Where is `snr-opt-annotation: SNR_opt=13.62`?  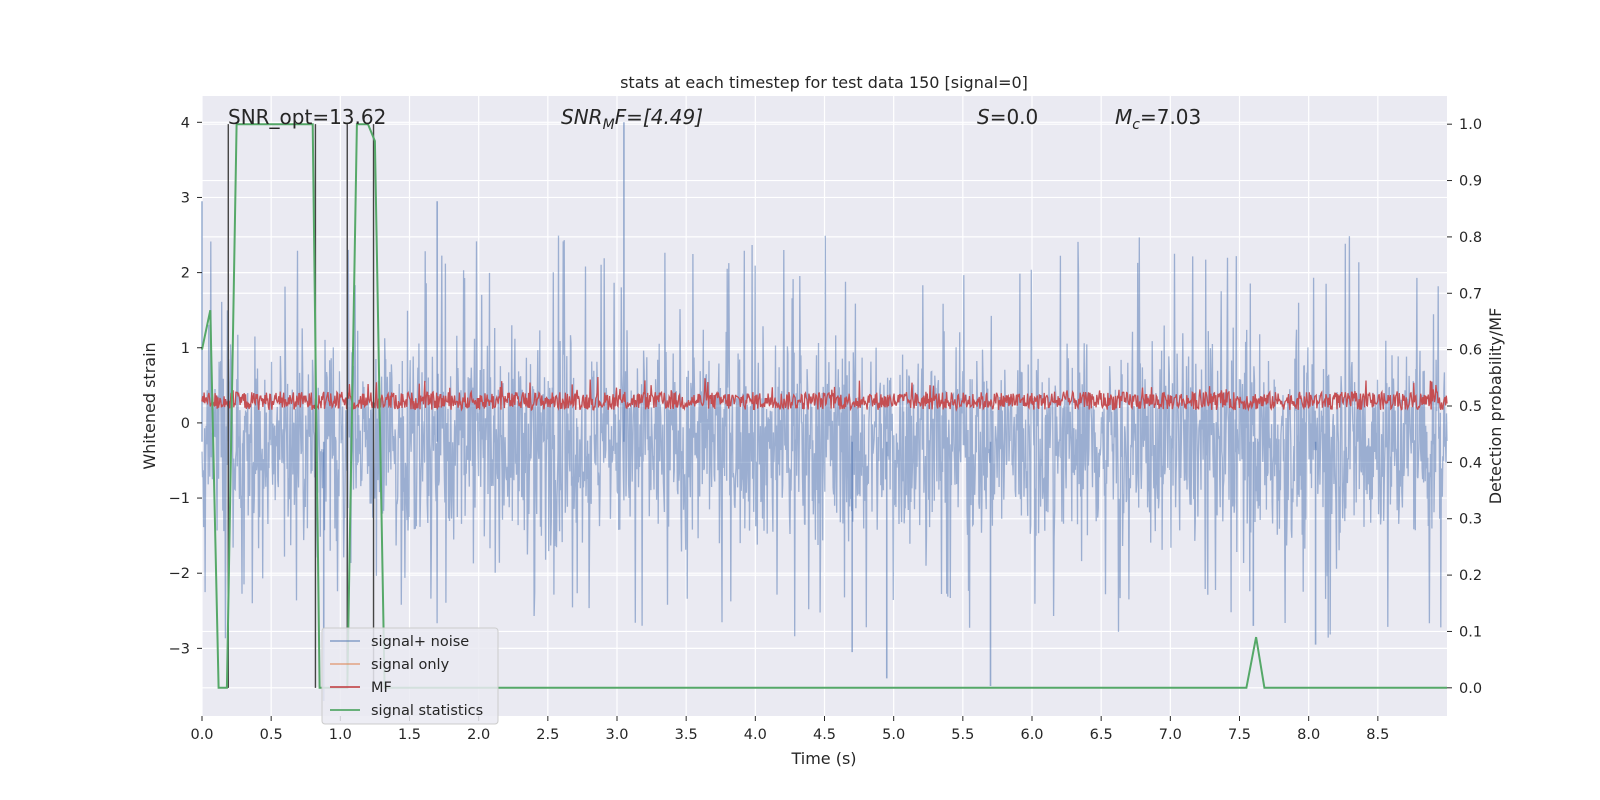
snr-opt-annotation: SNR_opt=13.62 is located at coordinates (307, 117).